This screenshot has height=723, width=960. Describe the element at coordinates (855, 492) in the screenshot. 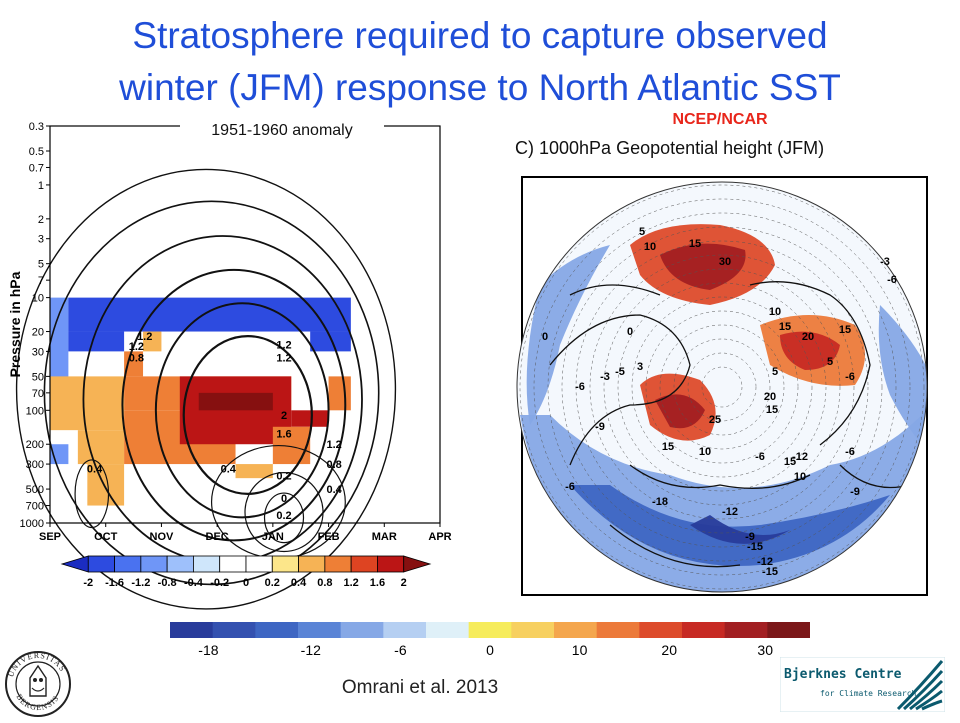

I see `map-value-label-30: -9` at that location.